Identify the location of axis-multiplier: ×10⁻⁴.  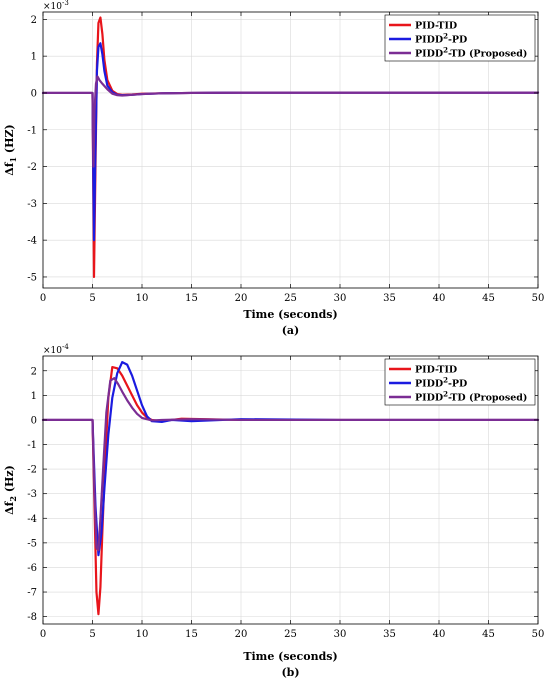
(56, 349).